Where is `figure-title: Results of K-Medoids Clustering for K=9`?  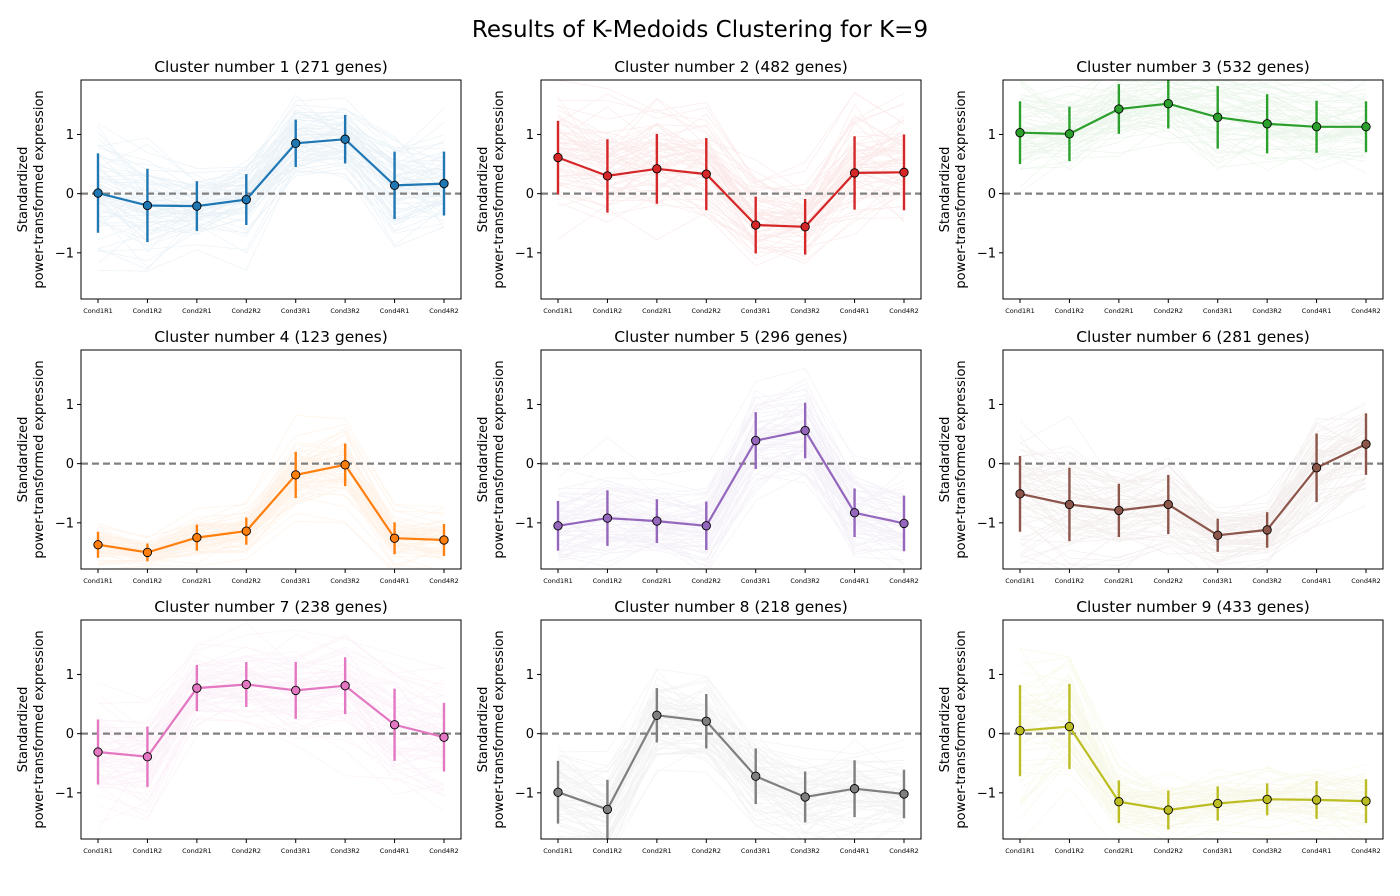 figure-title: Results of K-Medoids Clustering for K=9 is located at coordinates (700, 30).